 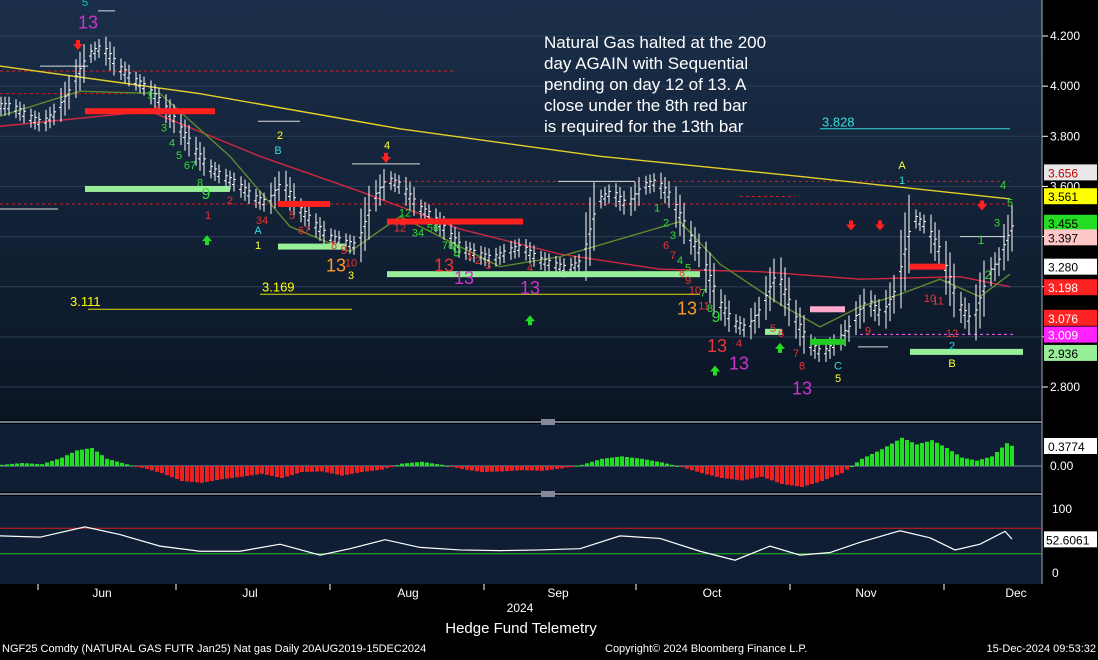 I want to click on value-tag-label: 3.076, so click(x=1063, y=319).